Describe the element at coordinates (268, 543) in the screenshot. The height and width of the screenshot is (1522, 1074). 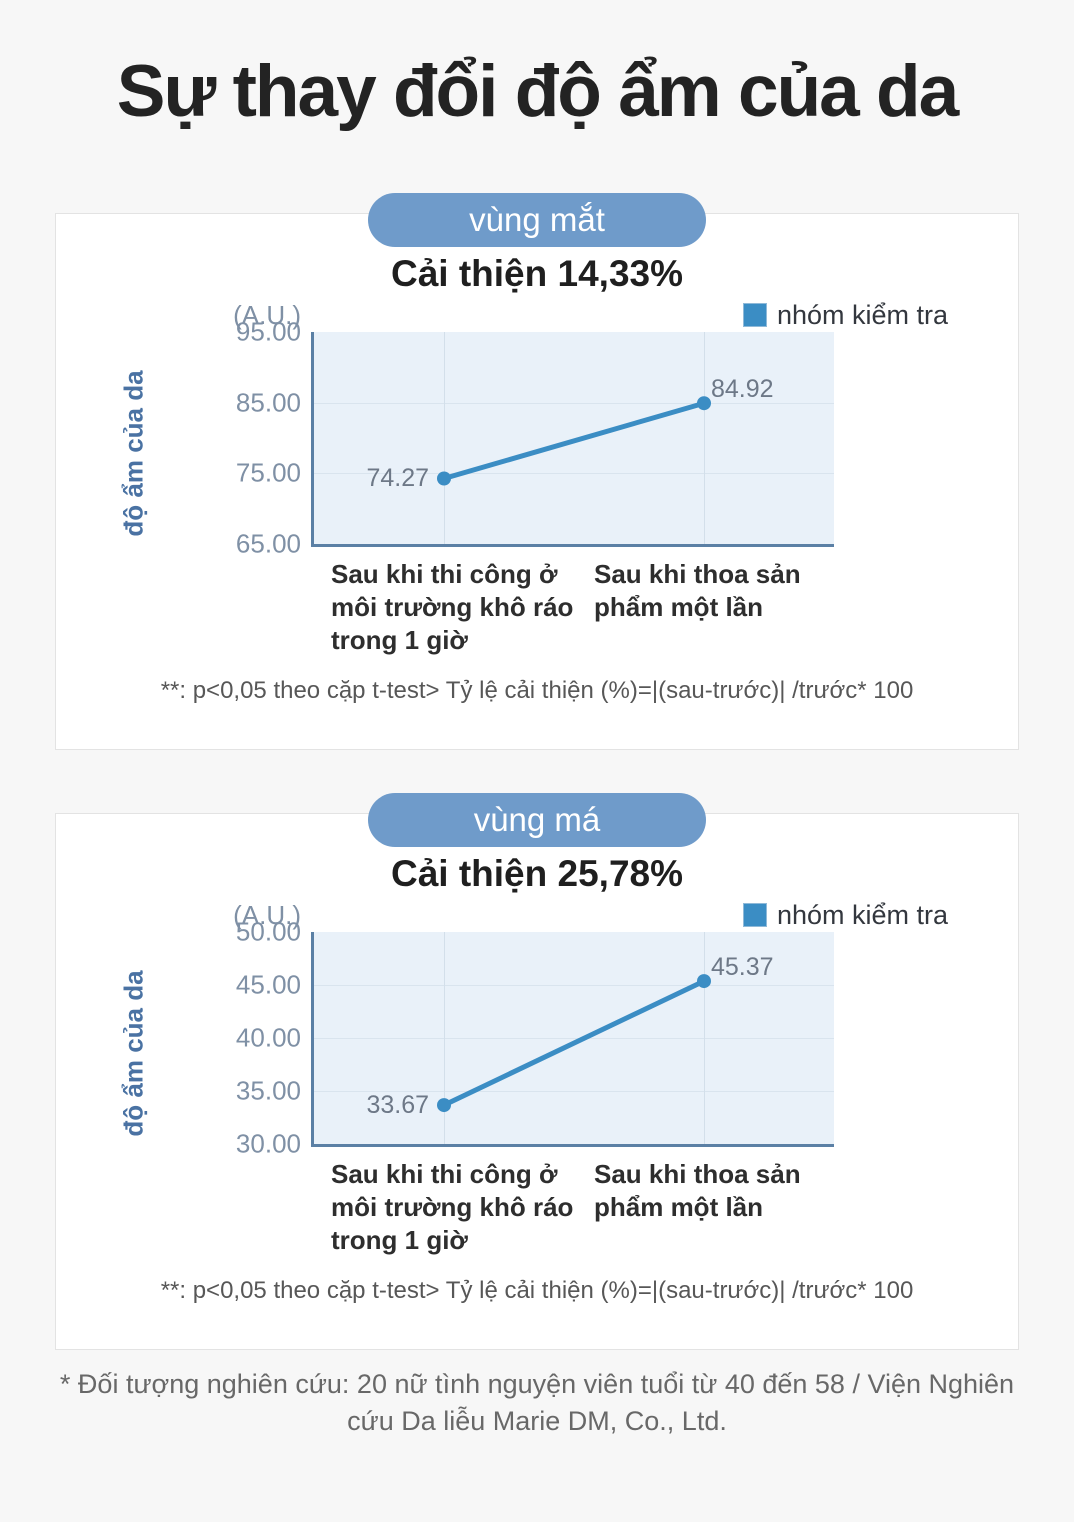
I see `y-axis-tick-label: 65.00` at that location.